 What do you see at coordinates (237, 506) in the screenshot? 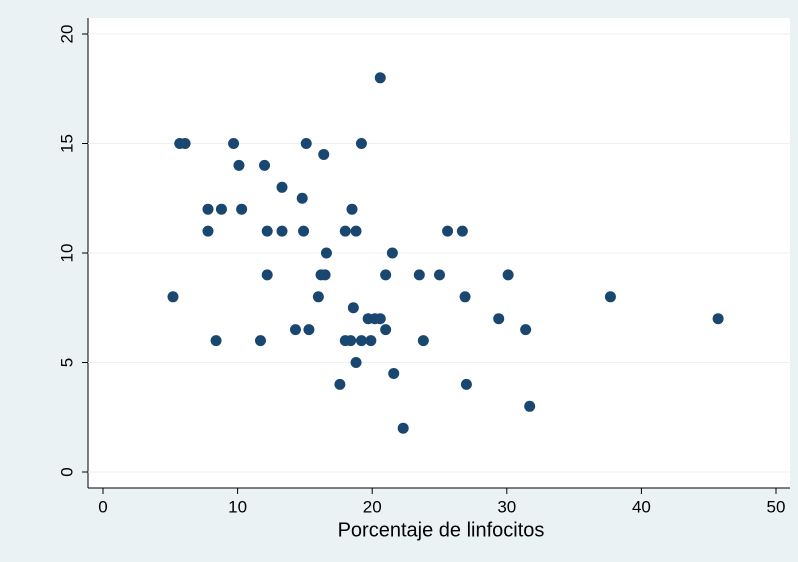
I see `x-tick-label: 10` at bounding box center [237, 506].